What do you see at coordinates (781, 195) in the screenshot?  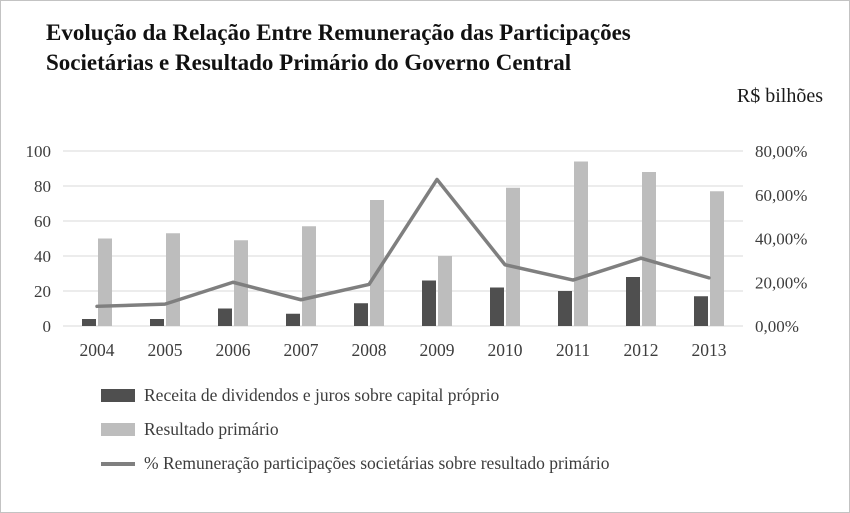 I see `right-axis-tick: 60,00%` at bounding box center [781, 195].